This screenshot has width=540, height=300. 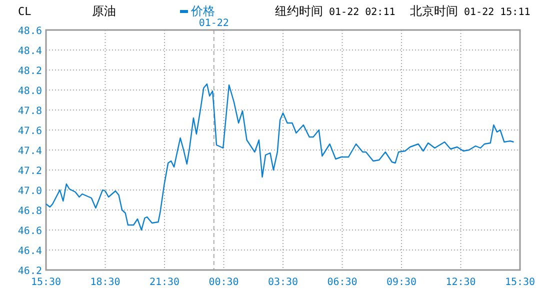 What do you see at coordinates (105, 282) in the screenshot?
I see `x-tick-label: 18:30` at bounding box center [105, 282].